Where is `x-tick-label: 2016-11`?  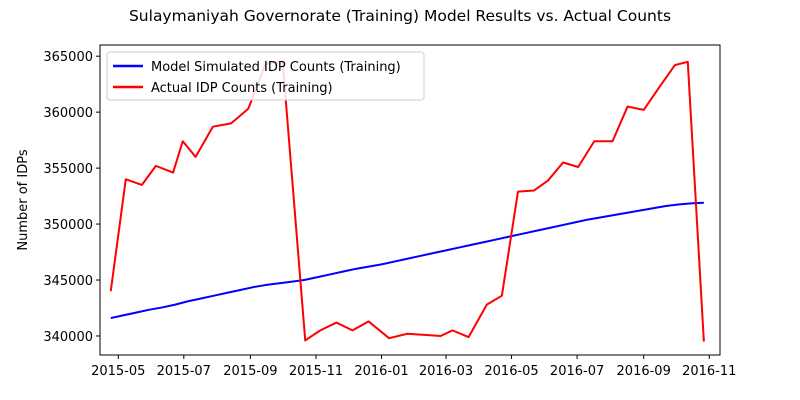 x-tick-label: 2016-11 is located at coordinates (709, 371).